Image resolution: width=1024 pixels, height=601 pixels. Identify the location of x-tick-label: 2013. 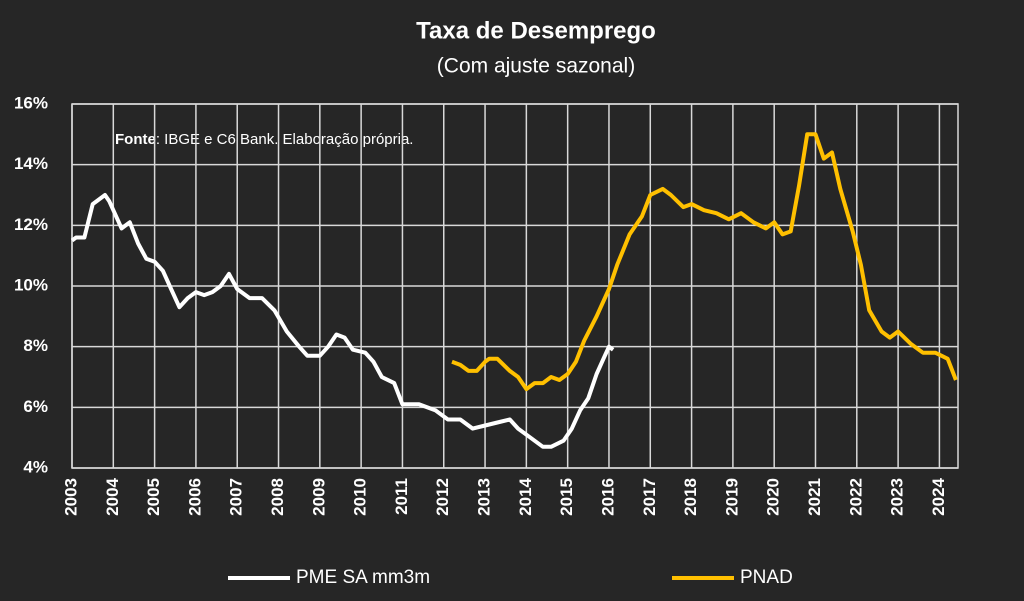
(484, 497).